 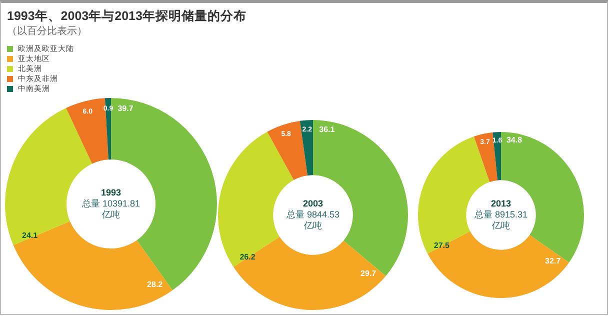 I want to click on text: 总量 10391.81, so click(x=110, y=203).